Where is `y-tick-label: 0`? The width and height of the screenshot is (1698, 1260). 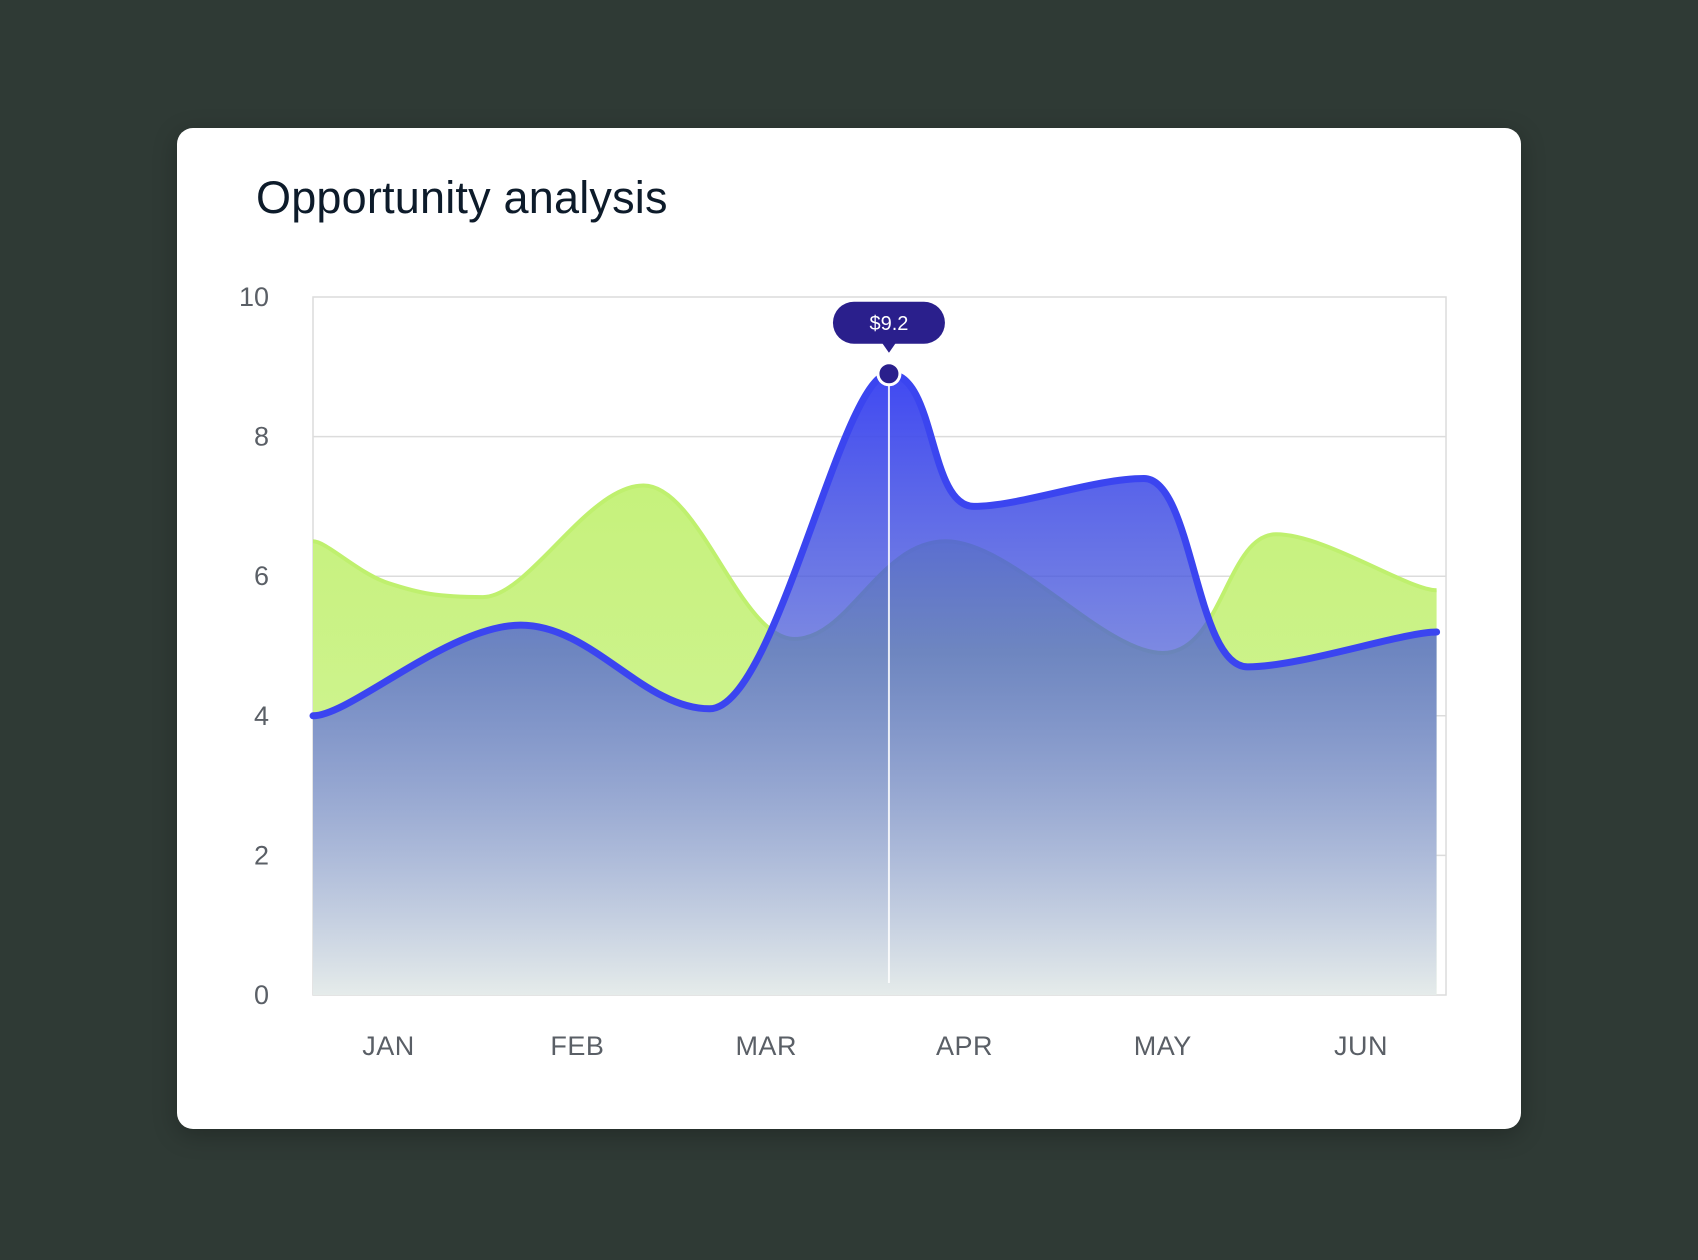 y-tick-label: 0 is located at coordinates (261, 995).